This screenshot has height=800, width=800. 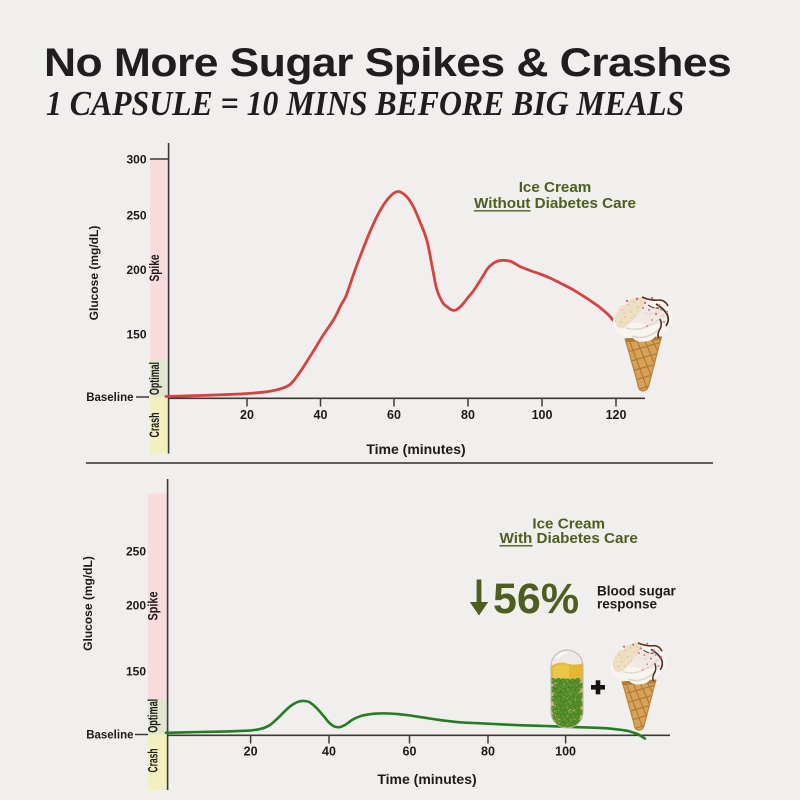 I want to click on svg-text: 56%, so click(x=536, y=599).